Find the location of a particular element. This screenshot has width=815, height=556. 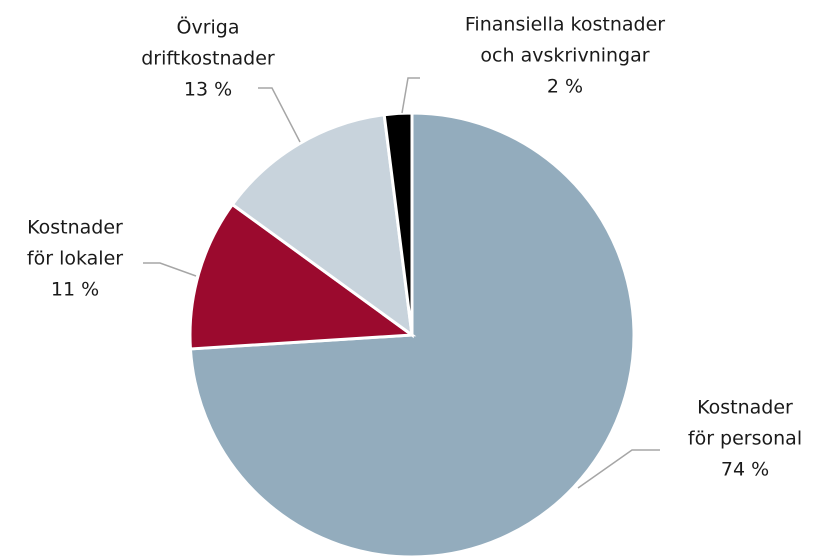

slice-label: och avskrivningar is located at coordinates (564, 56).